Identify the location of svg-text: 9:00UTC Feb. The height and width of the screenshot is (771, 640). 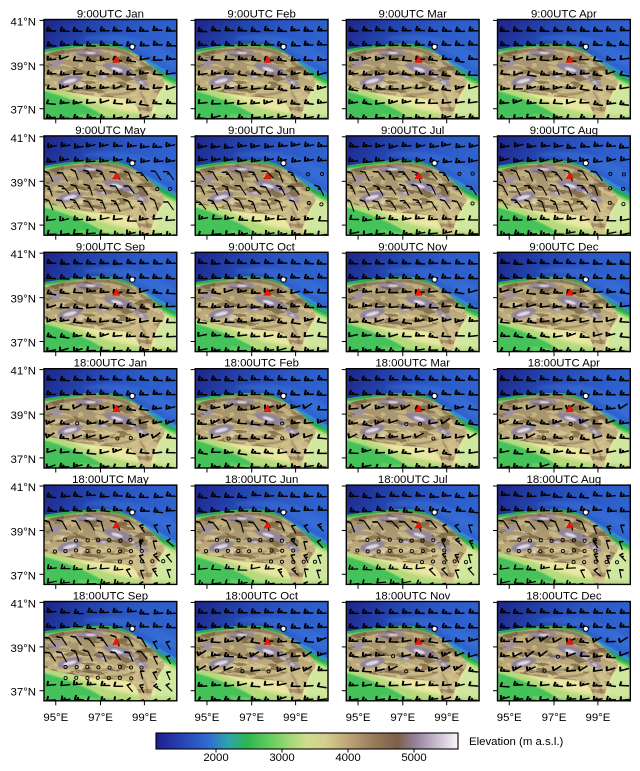
(261, 15).